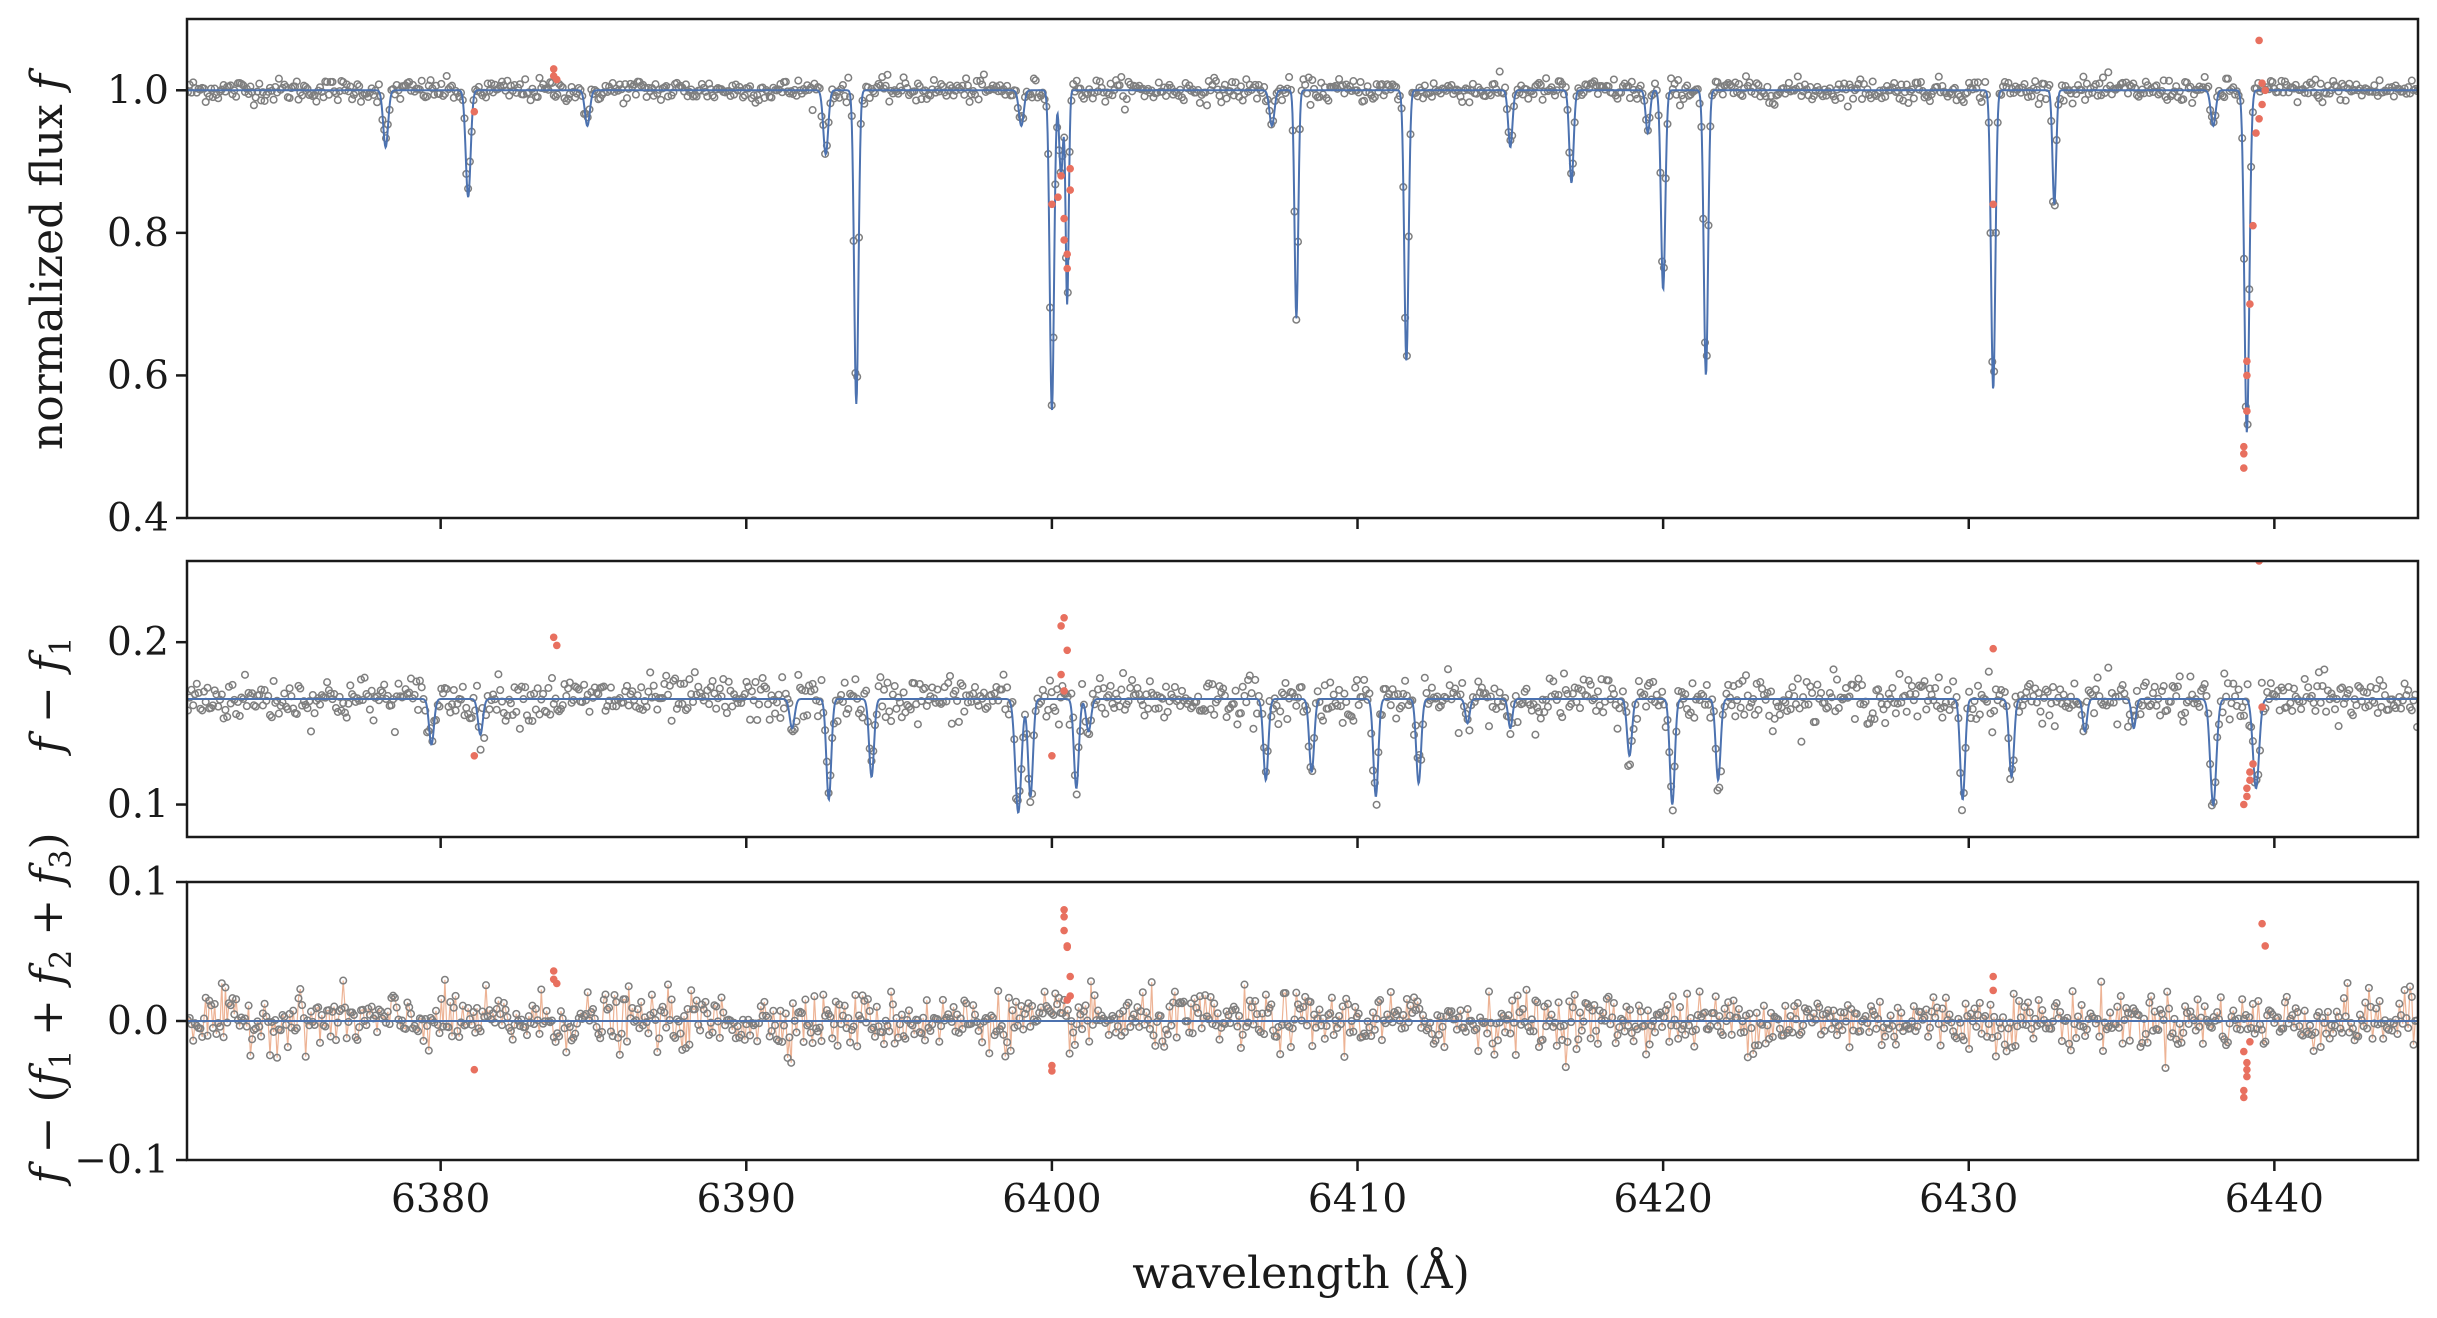  I want to click on y-tick-label: 0.0, so click(138, 1021).